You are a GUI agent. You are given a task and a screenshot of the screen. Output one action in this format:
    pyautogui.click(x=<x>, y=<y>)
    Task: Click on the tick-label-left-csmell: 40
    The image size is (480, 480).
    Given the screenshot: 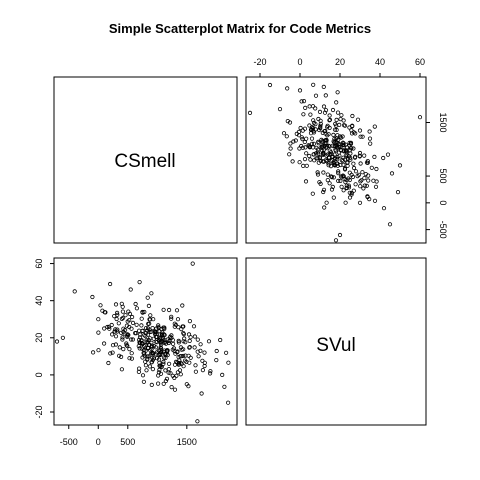 What is the action you would take?
    pyautogui.click(x=39, y=301)
    